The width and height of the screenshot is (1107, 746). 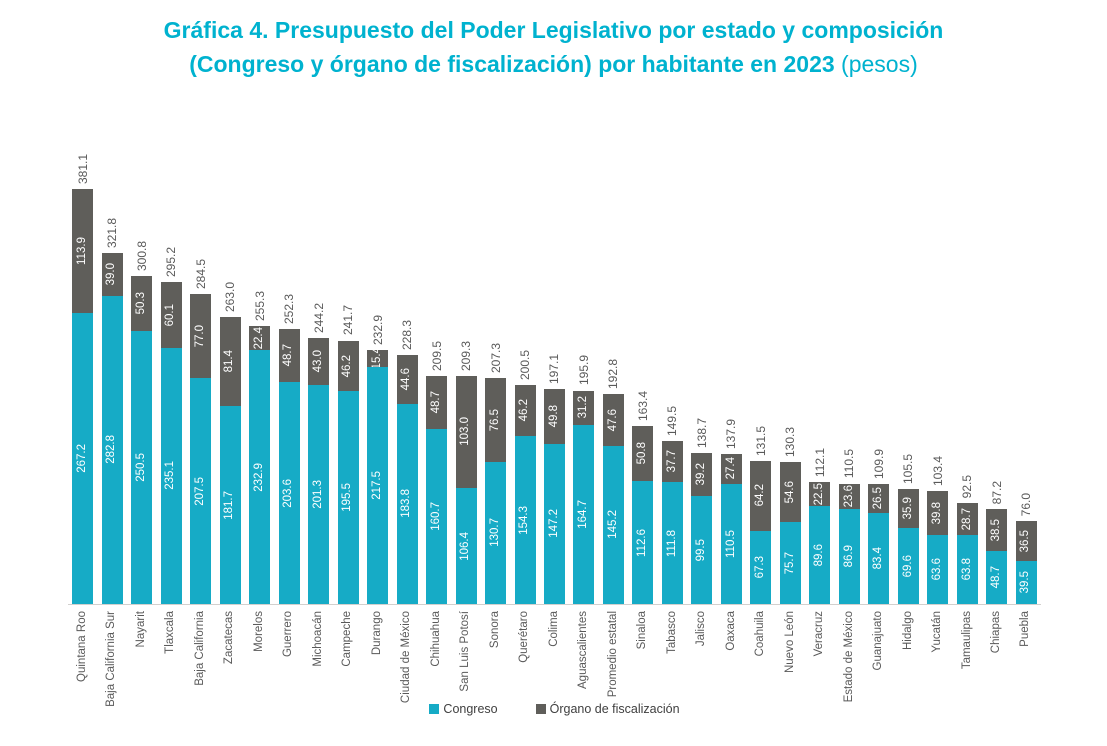 I want to click on bar-stack: 48.7 203.6, so click(x=289, y=466).